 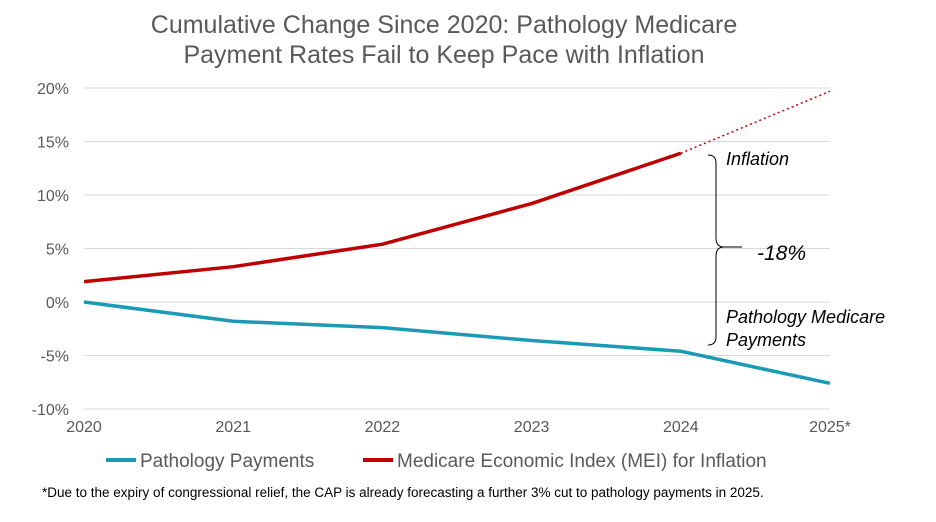 What do you see at coordinates (383, 427) in the screenshot?
I see `x-tick-label: 2022` at bounding box center [383, 427].